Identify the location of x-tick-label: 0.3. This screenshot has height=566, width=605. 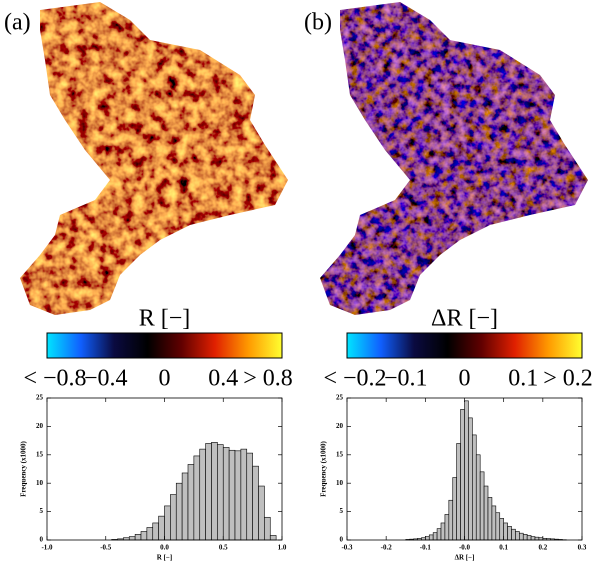
(582, 548).